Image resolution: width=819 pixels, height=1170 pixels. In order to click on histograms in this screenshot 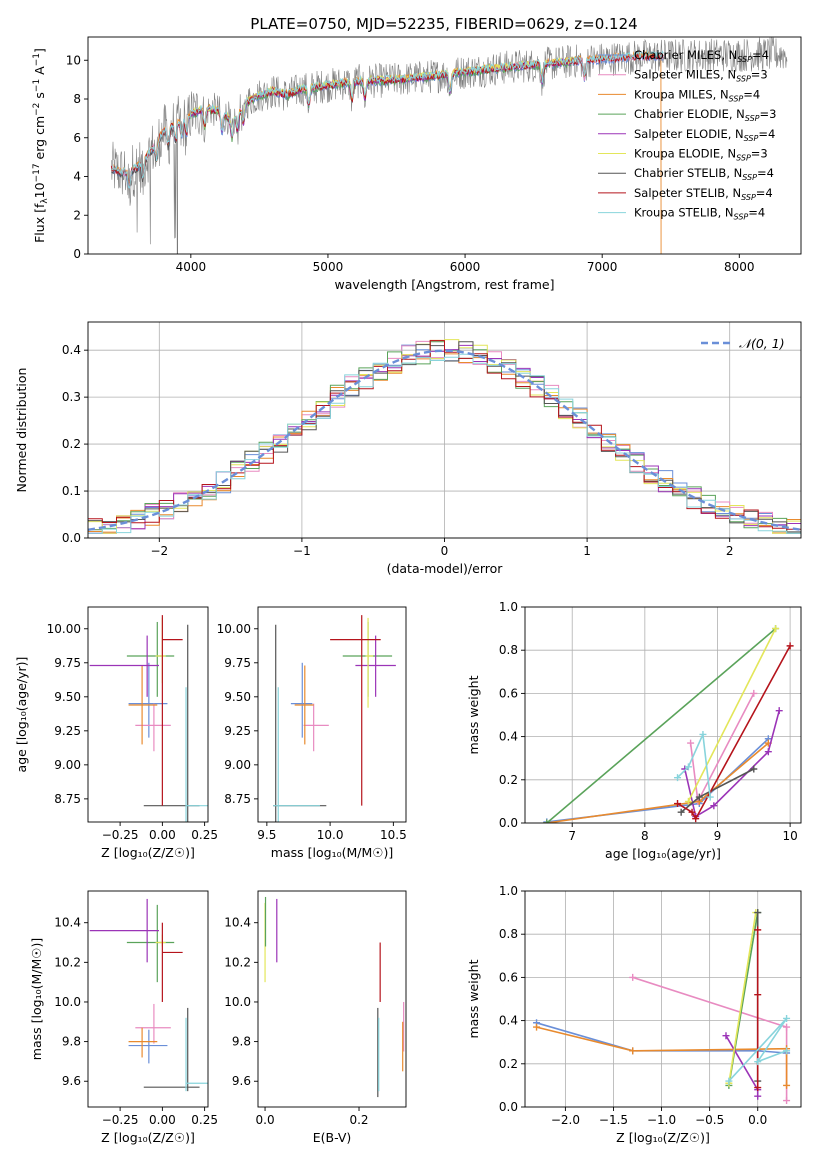, I will do `click(444, 436)`.